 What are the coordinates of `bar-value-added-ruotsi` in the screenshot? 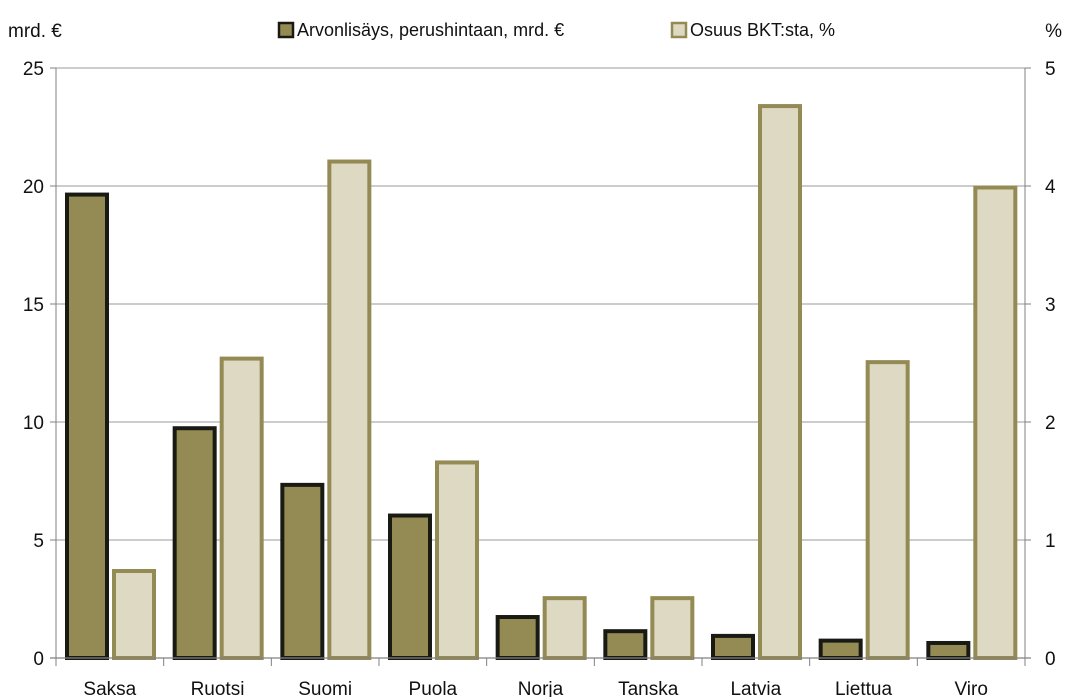 It's located at (194, 543).